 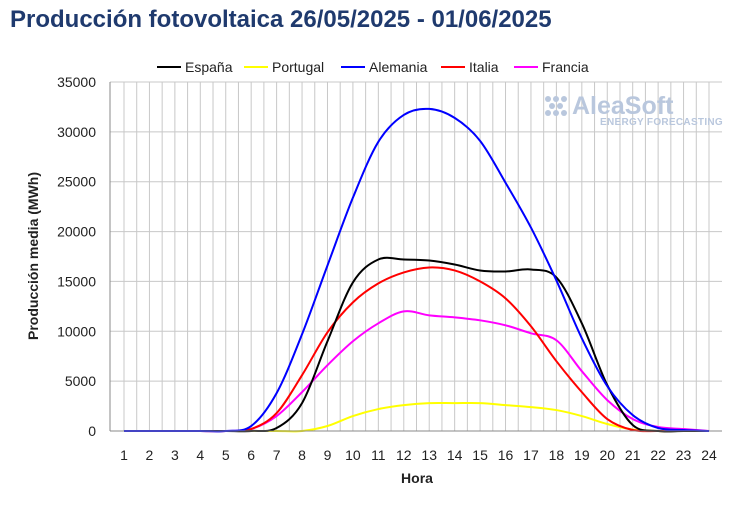 What do you see at coordinates (565, 67) in the screenshot?
I see `legend-label: Francia` at bounding box center [565, 67].